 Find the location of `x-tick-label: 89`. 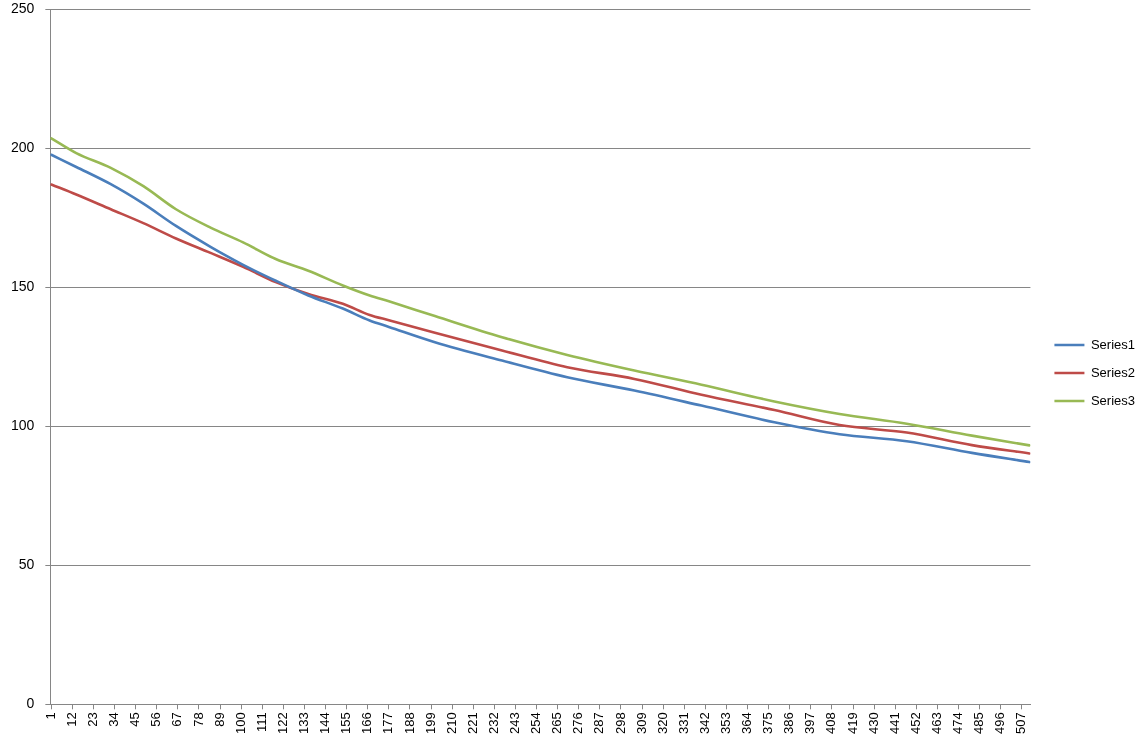

x-tick-label: 89 is located at coordinates (219, 719).